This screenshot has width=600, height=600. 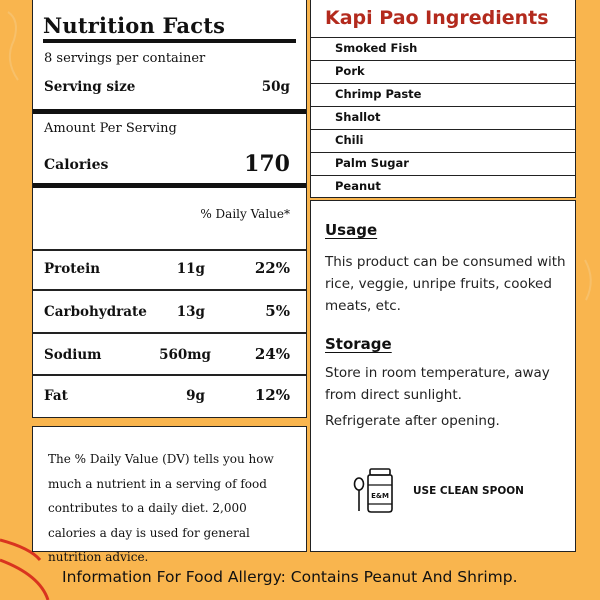 What do you see at coordinates (73, 355) in the screenshot?
I see `nutrient-label: Sodium` at bounding box center [73, 355].